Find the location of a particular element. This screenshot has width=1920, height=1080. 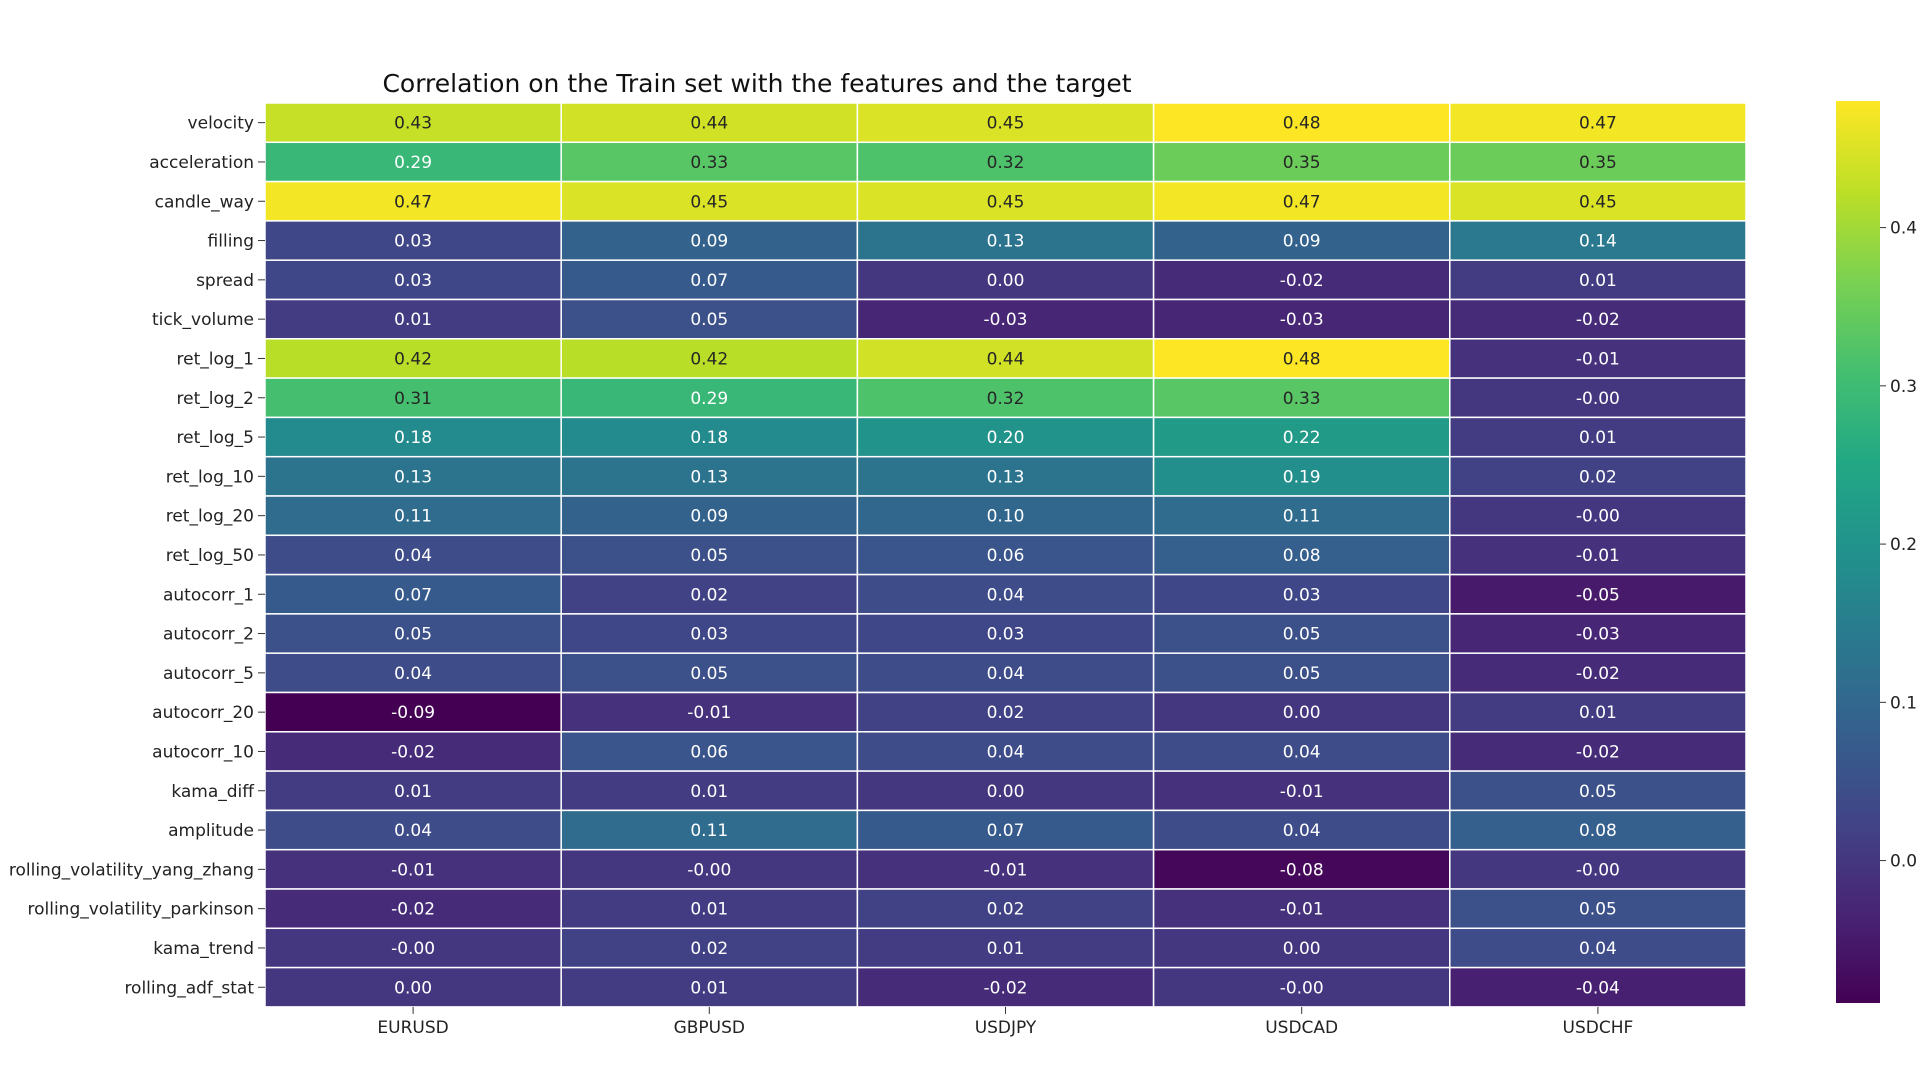

row-label: ret_log_1 is located at coordinates (215, 359).